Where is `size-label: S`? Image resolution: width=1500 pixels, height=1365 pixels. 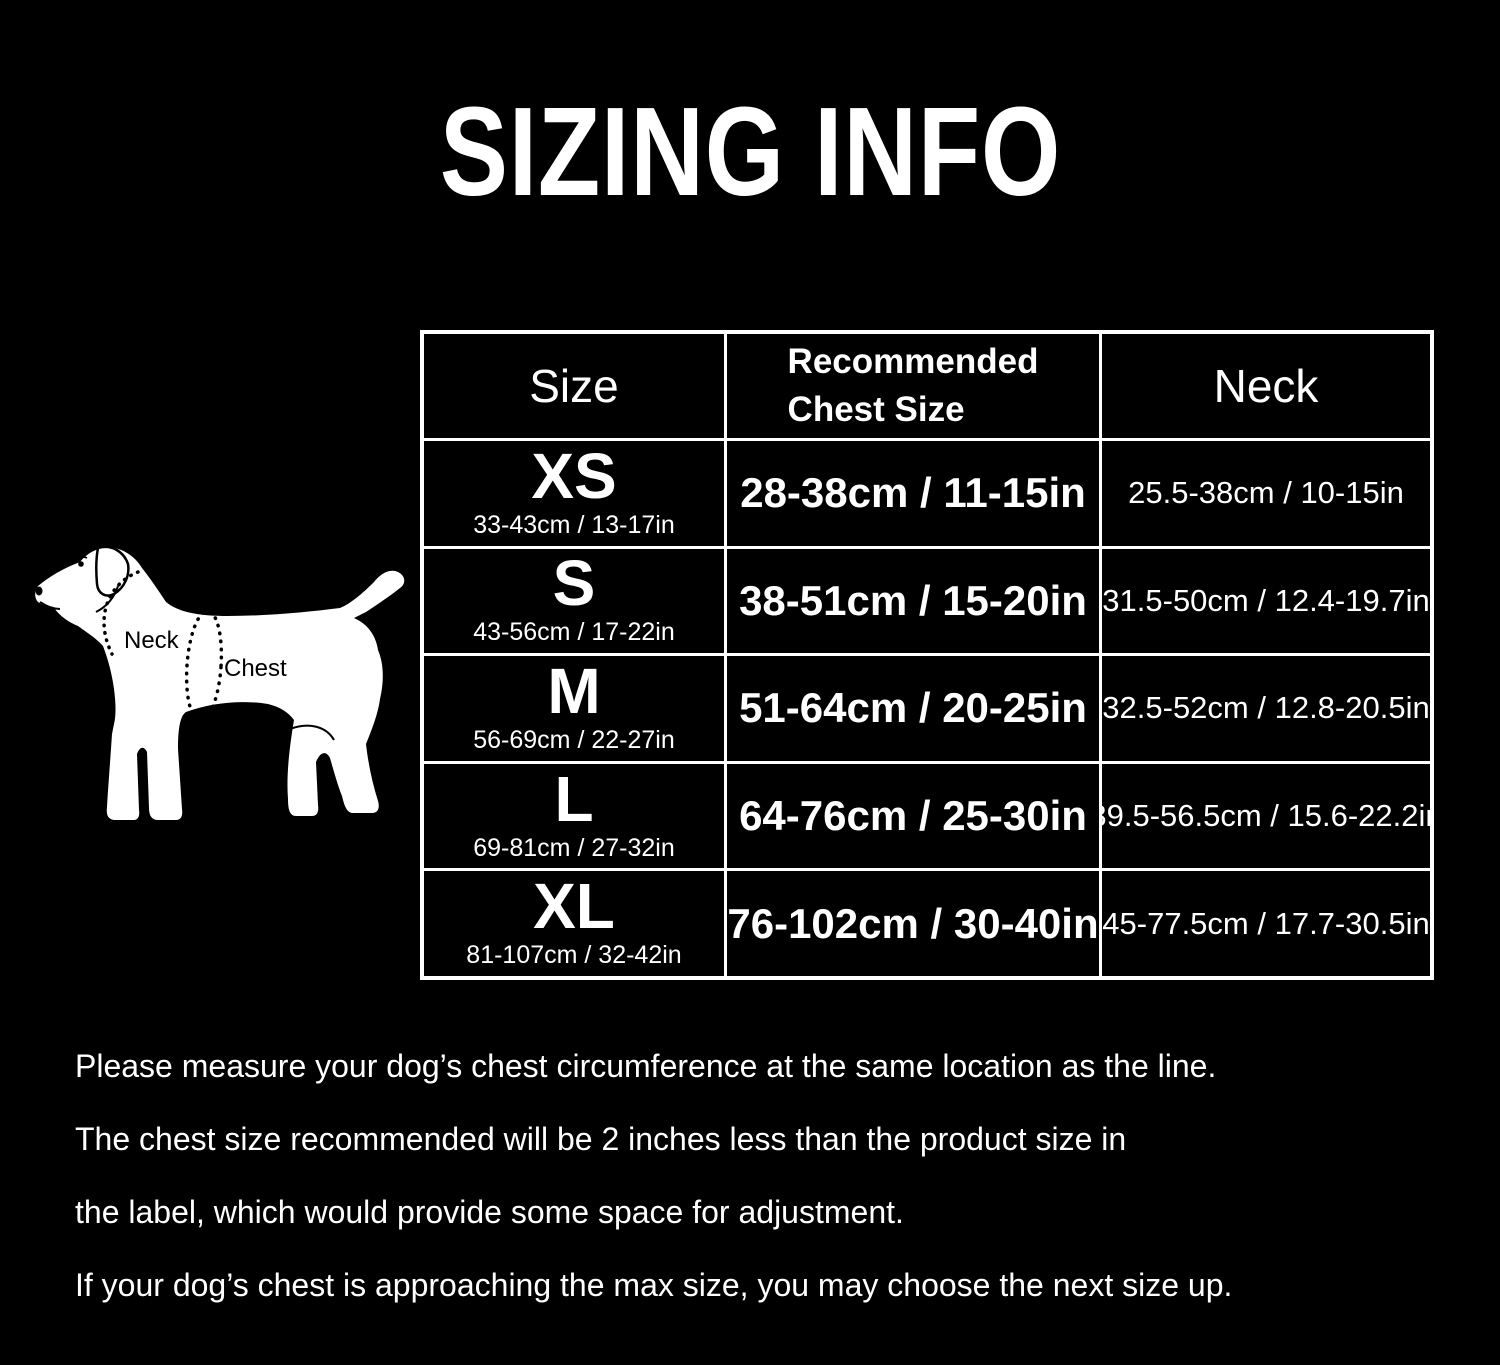 size-label: S is located at coordinates (574, 584).